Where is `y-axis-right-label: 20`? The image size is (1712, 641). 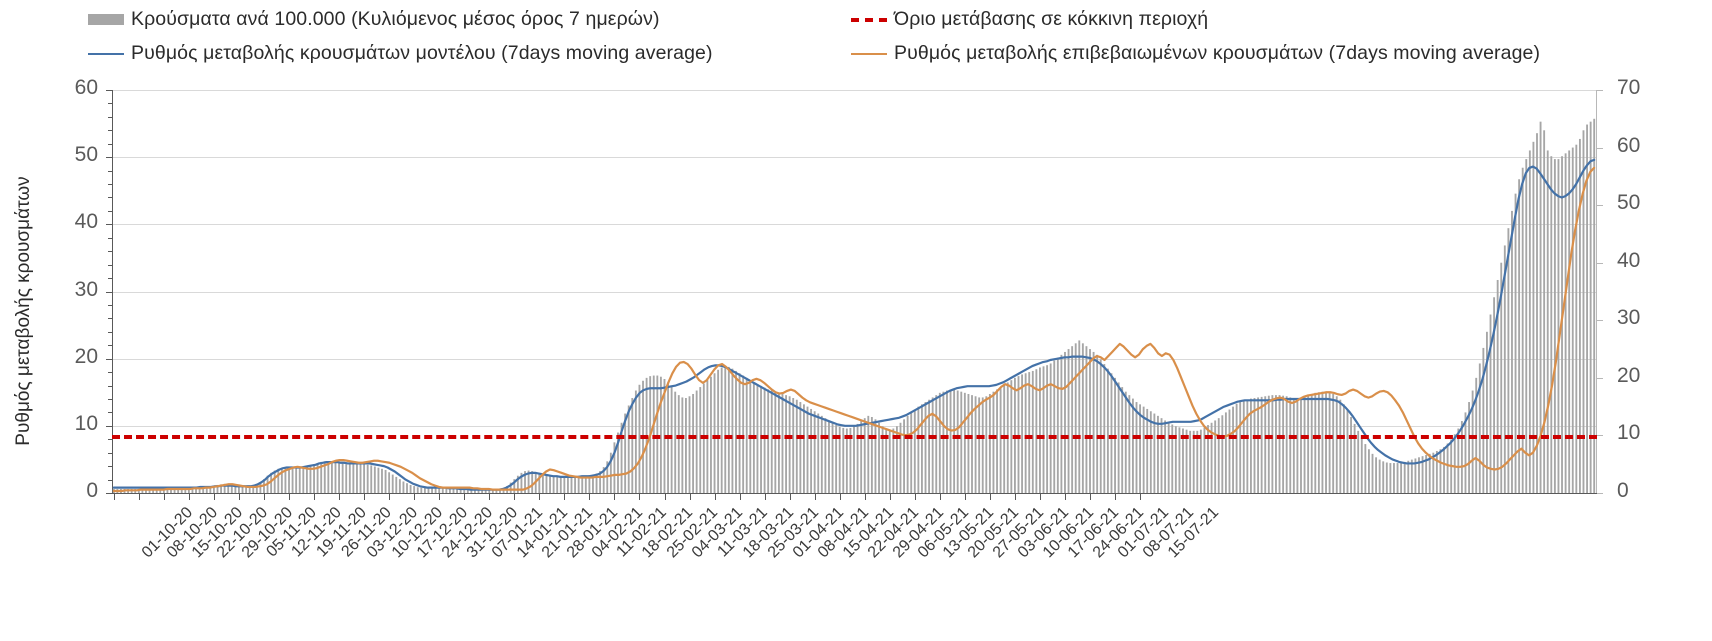 y-axis-right-label: 20 is located at coordinates (1629, 375).